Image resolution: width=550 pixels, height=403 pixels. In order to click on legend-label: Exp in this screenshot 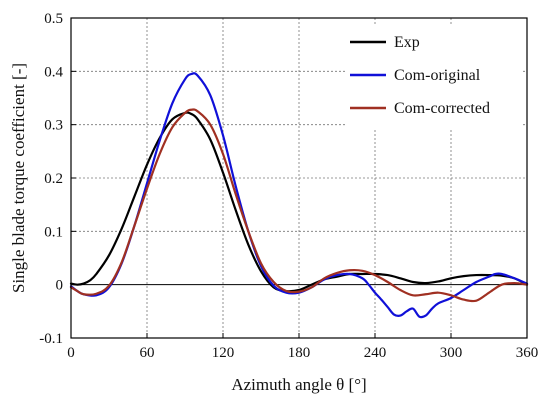, I will do `click(407, 42)`.